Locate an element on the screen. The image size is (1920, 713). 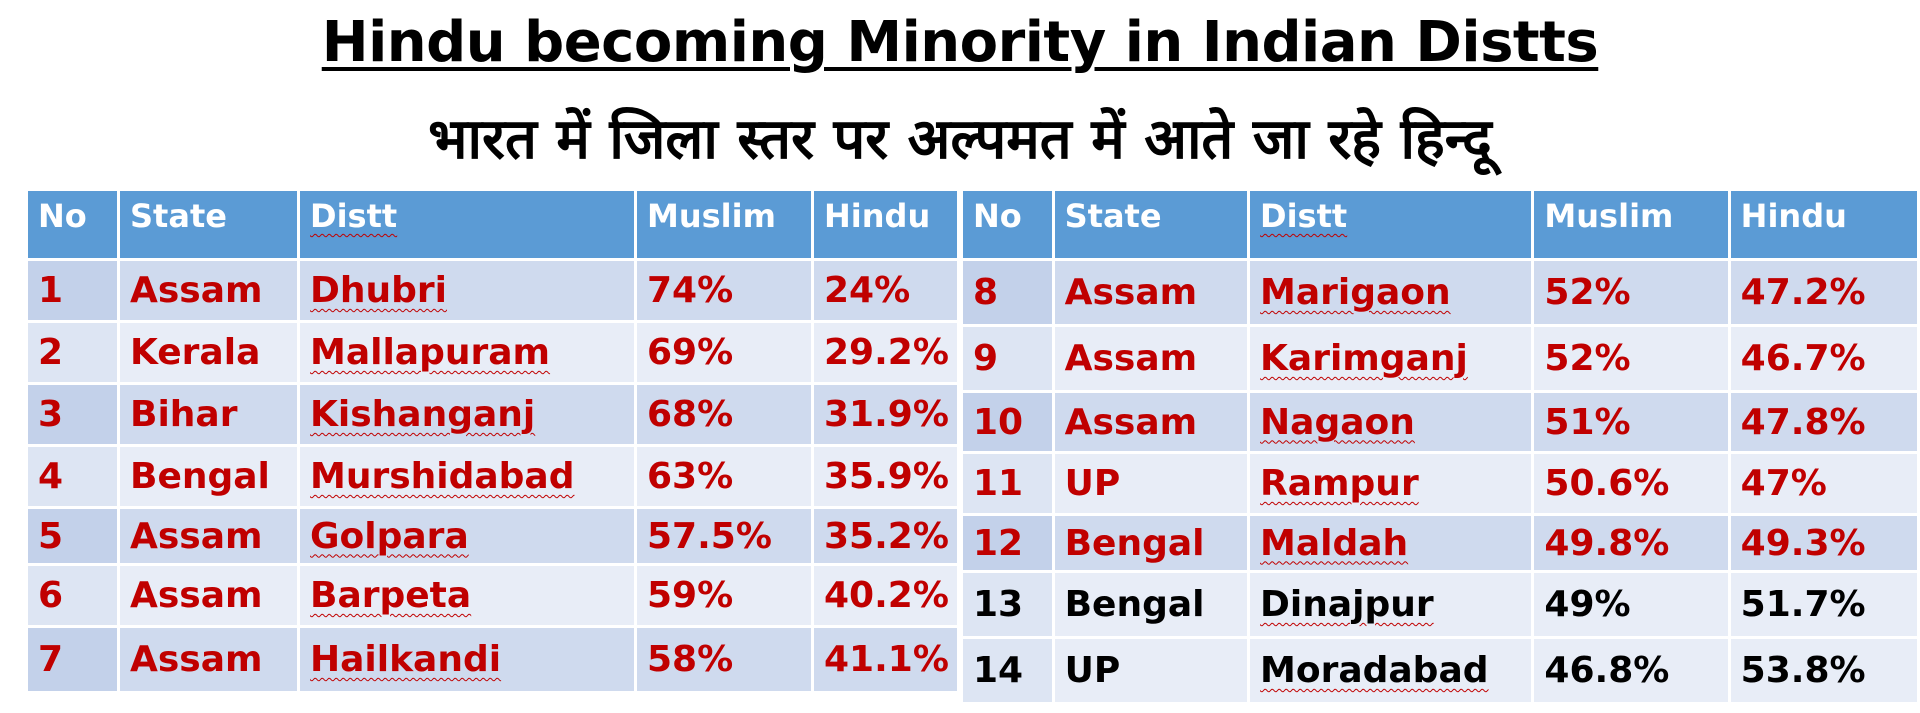
table-row: 8 Assam Marigaon 52% 47.2% is located at coordinates (1440, 292).